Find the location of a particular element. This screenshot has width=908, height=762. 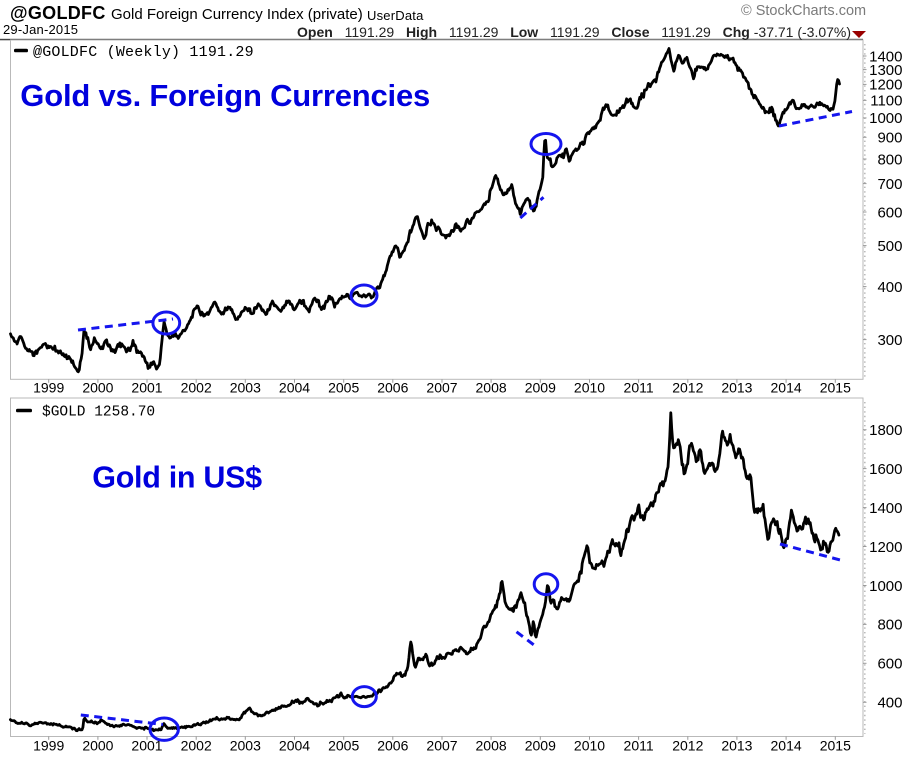

svg-text: 1100 is located at coordinates (886, 101).